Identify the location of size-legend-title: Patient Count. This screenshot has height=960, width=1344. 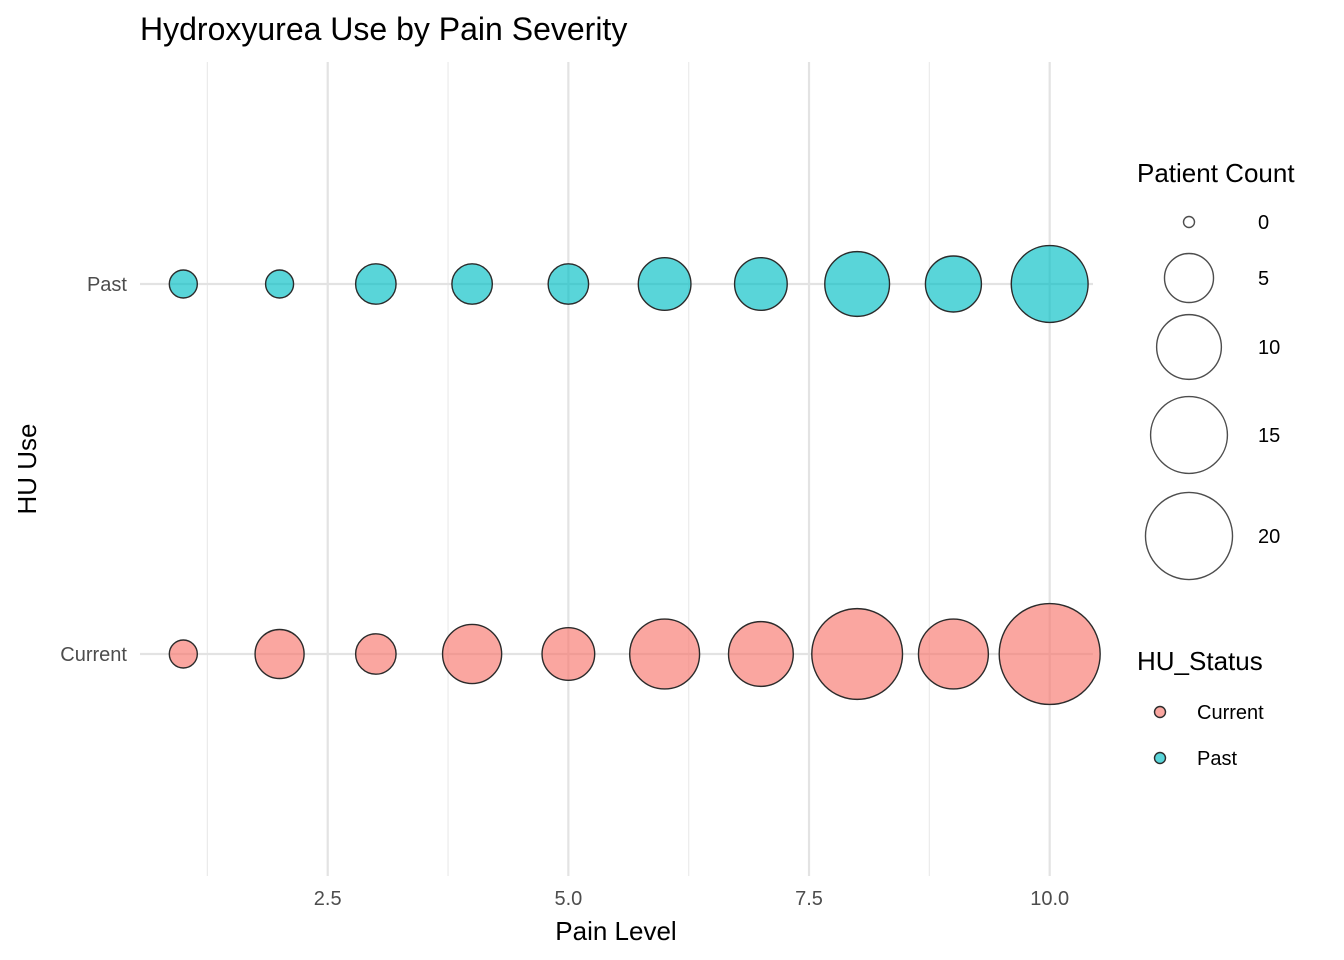
(1216, 173).